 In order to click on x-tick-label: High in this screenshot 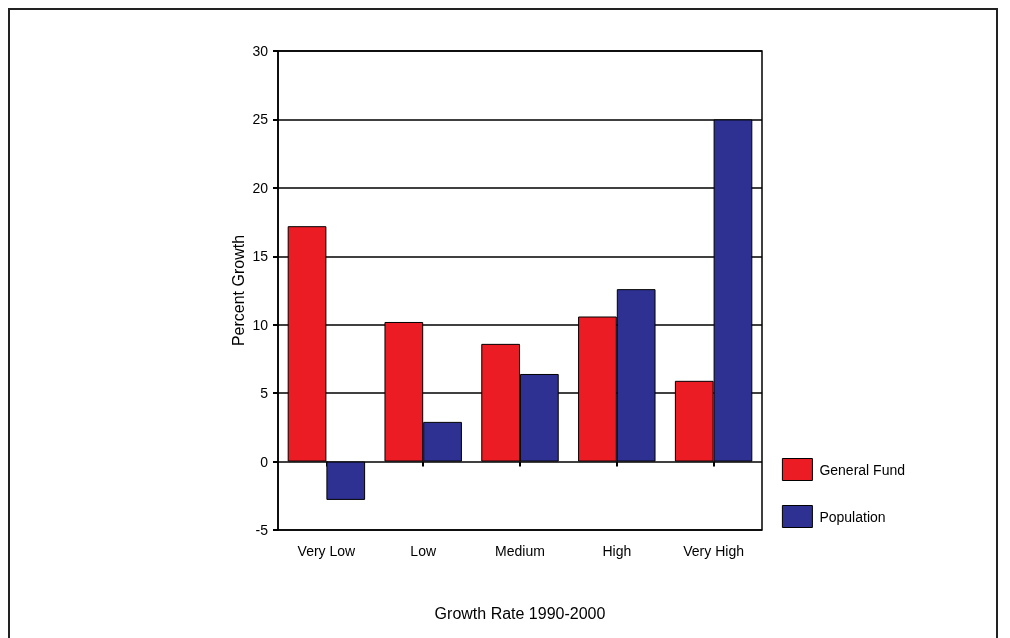, I will do `click(617, 551)`.